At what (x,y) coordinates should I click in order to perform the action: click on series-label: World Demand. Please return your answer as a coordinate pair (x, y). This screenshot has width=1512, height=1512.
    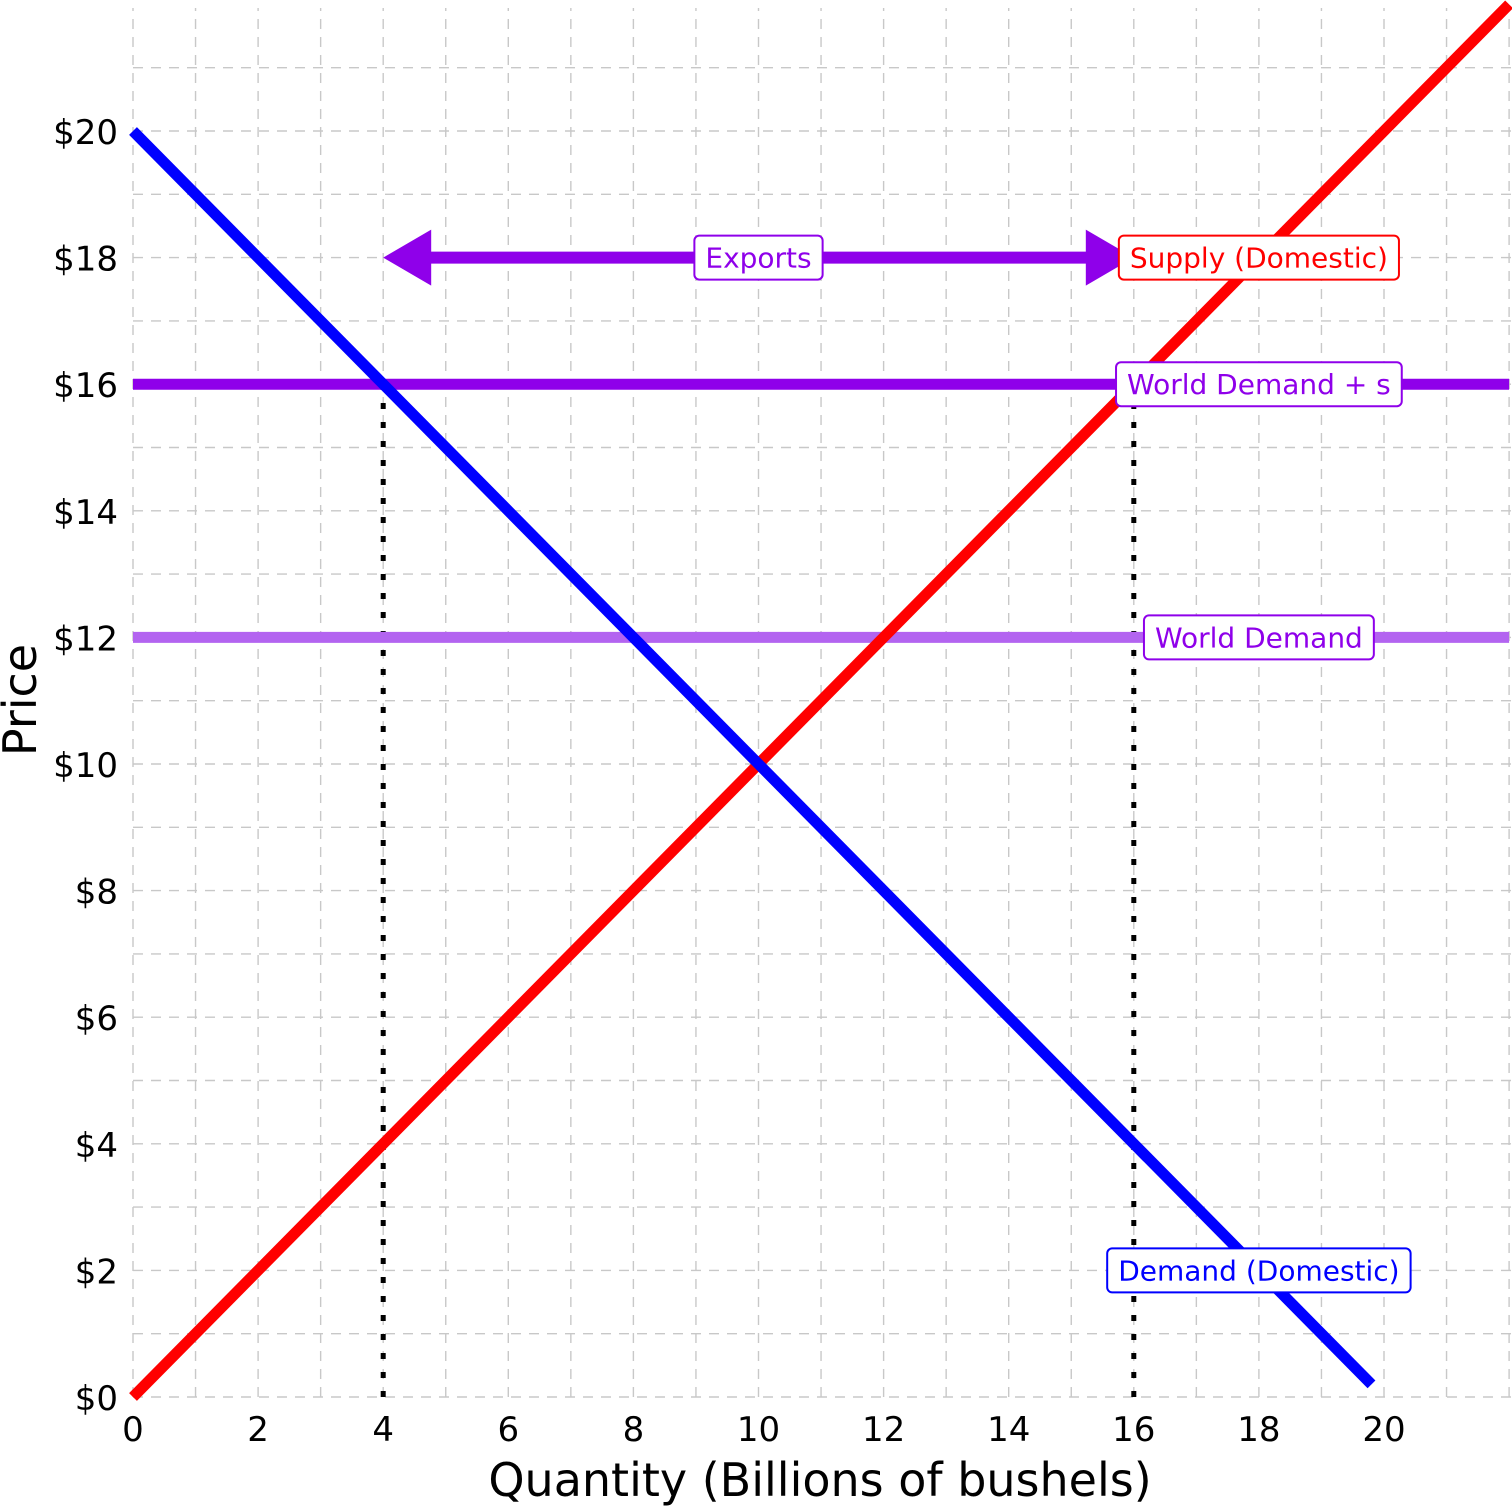
    Looking at the image, I should click on (1258, 637).